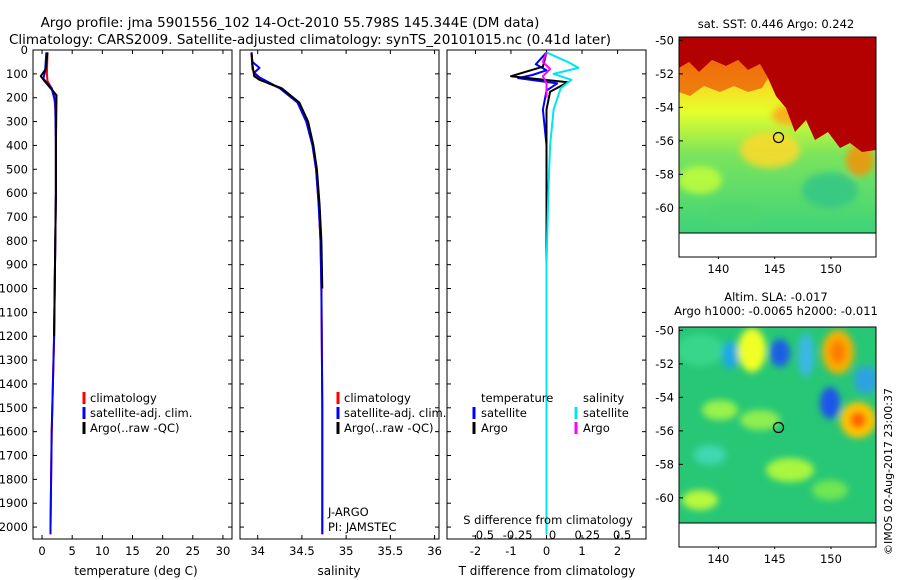 Image resolution: width=900 pixels, height=580 pixels. I want to click on temperature-series, so click(48, 293).